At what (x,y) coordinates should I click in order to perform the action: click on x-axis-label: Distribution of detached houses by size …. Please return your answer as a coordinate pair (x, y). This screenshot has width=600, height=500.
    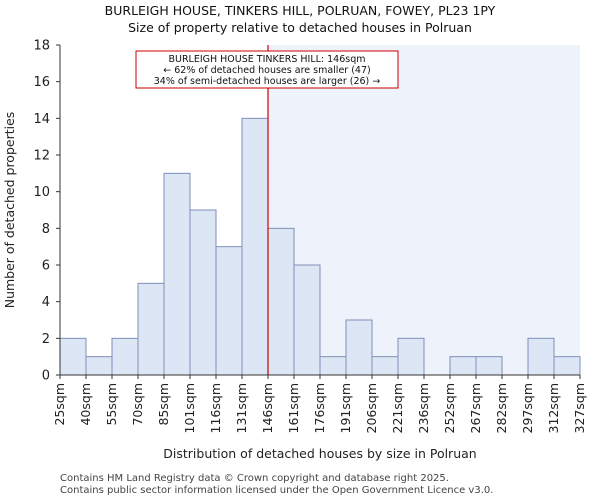
    Looking at the image, I should click on (319, 453).